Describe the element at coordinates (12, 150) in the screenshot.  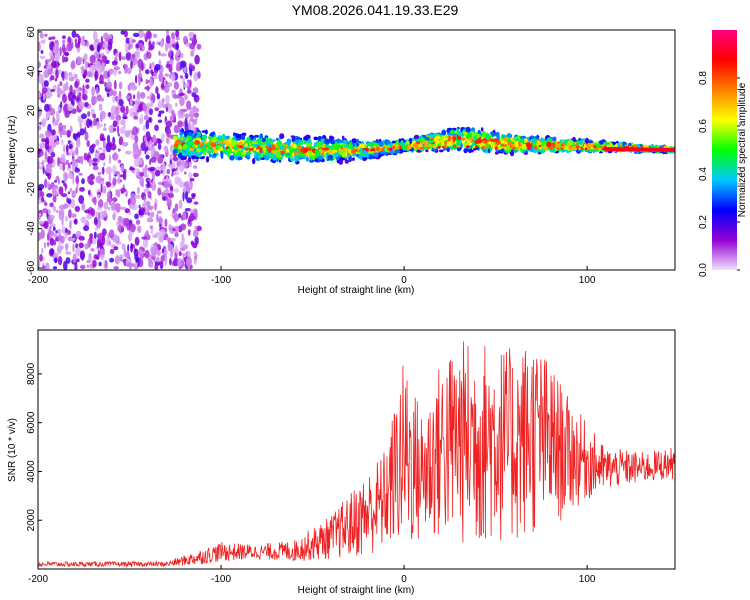
I see `spectrogram-y-label: Frequency (Hz)` at that location.